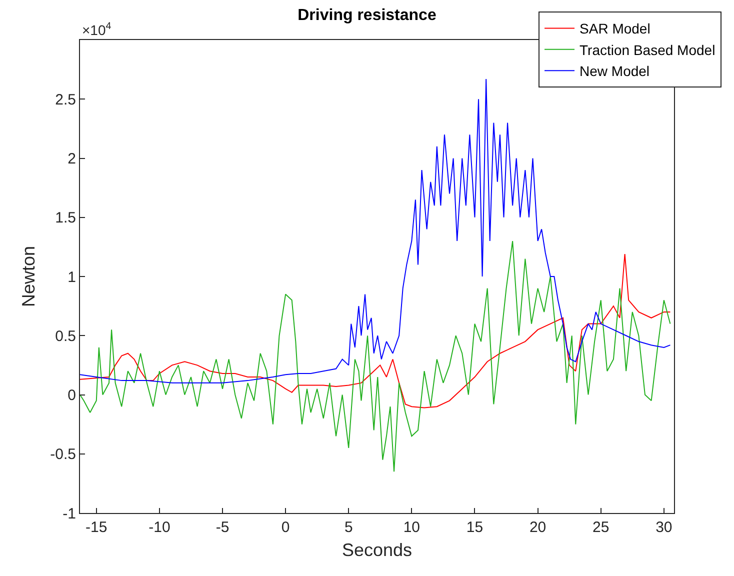 The width and height of the screenshot is (734, 576). Describe the element at coordinates (285, 527) in the screenshot. I see `x-tick-label: 0` at that location.